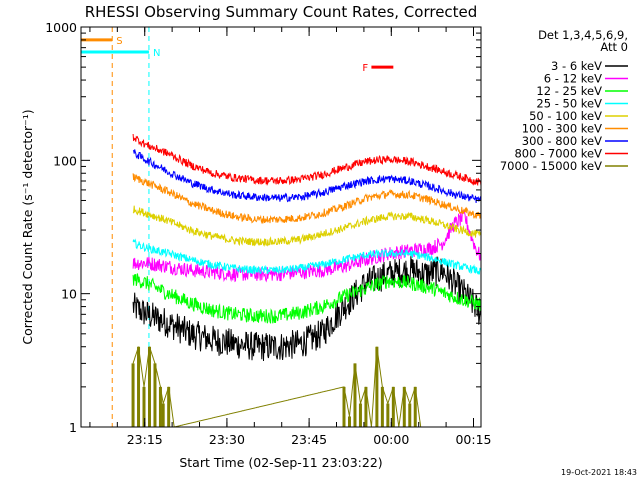  What do you see at coordinates (69, 294) in the screenshot?
I see `y-tick-label: 10` at bounding box center [69, 294].